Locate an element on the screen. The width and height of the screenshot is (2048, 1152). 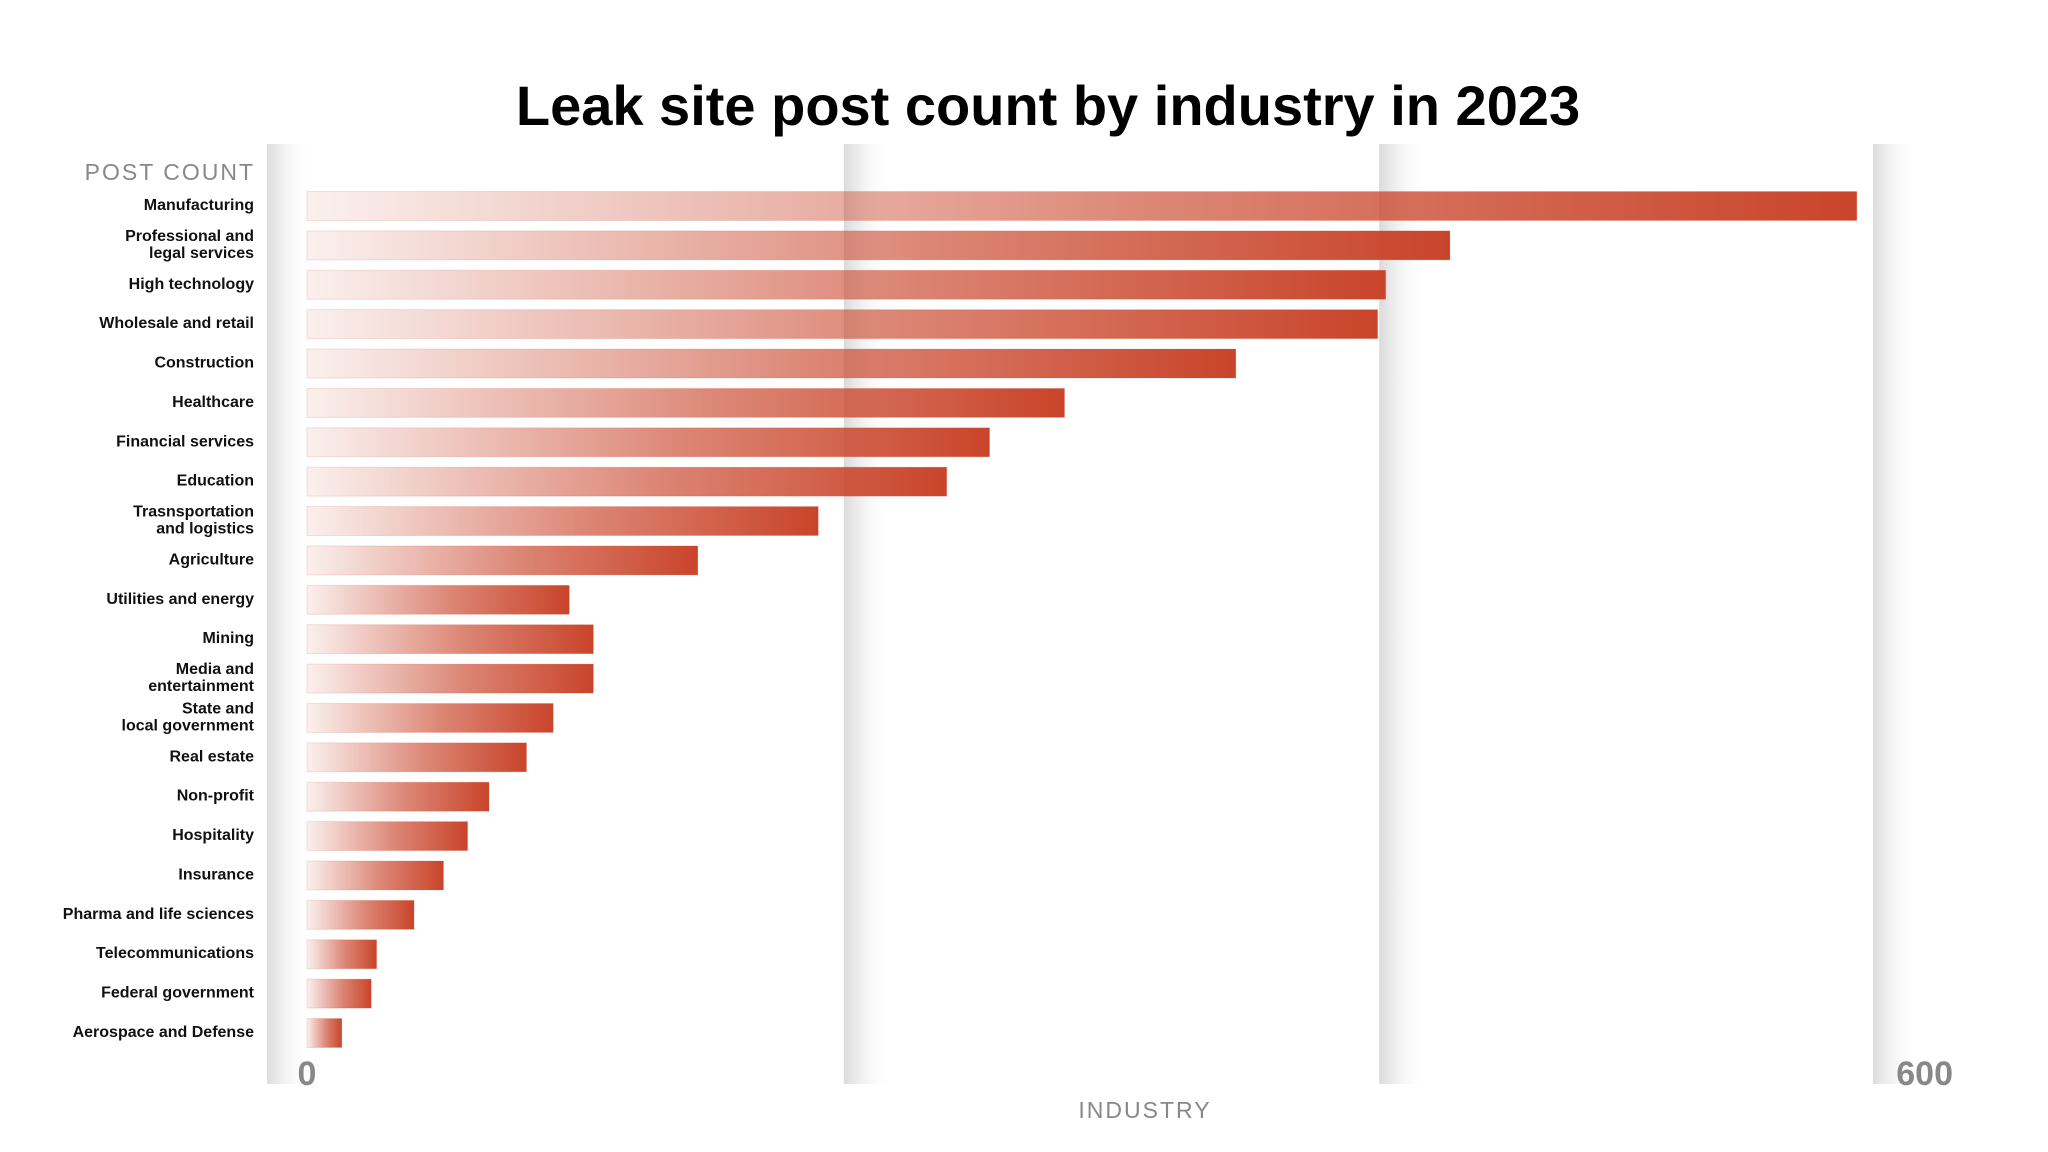
y-tick-label: Utilities and energy is located at coordinates (180, 599).